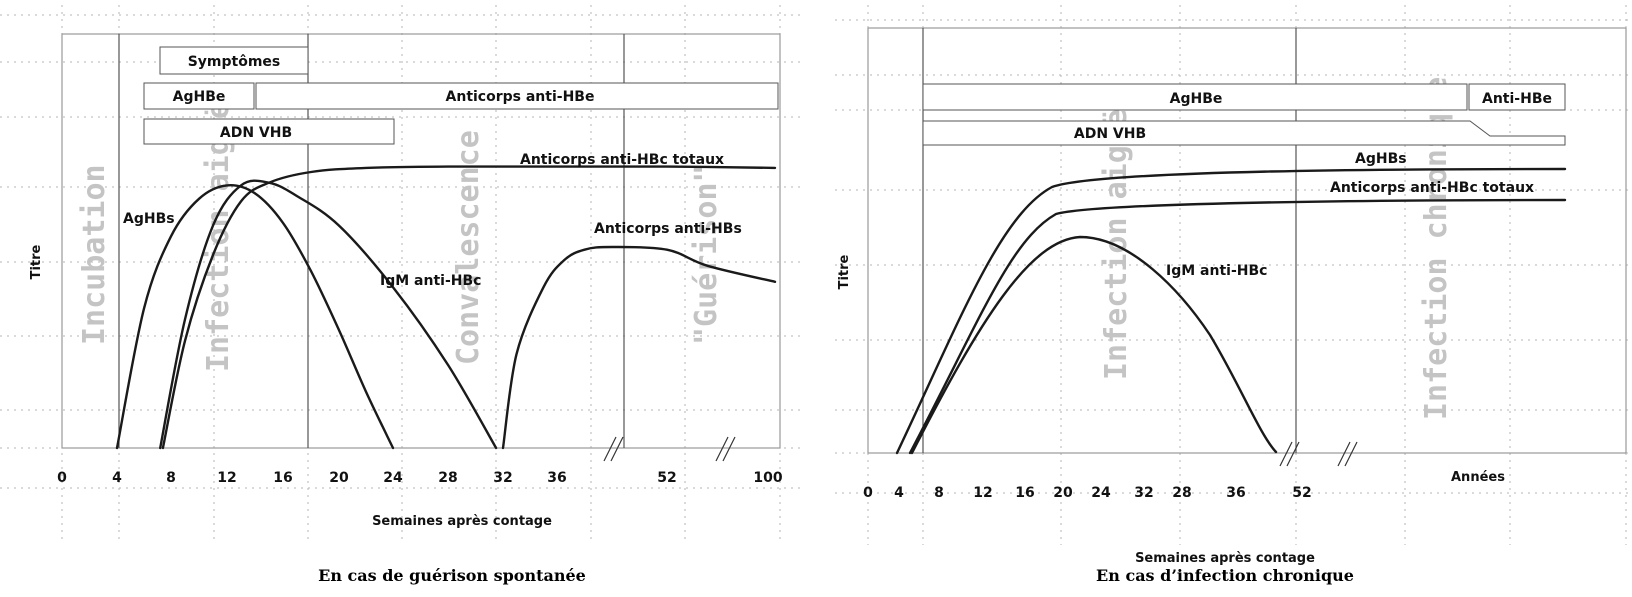 The image size is (1632, 597). Describe the element at coordinates (218, 236) in the screenshot. I see `left-phase-label: Infection aiguë` at that location.